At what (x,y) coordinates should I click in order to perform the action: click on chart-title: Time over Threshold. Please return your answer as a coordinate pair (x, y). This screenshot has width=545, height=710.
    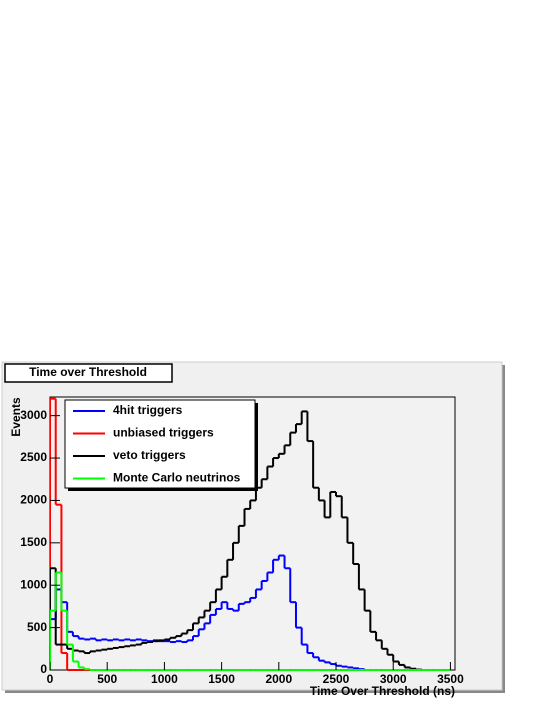
    Looking at the image, I should click on (88, 372).